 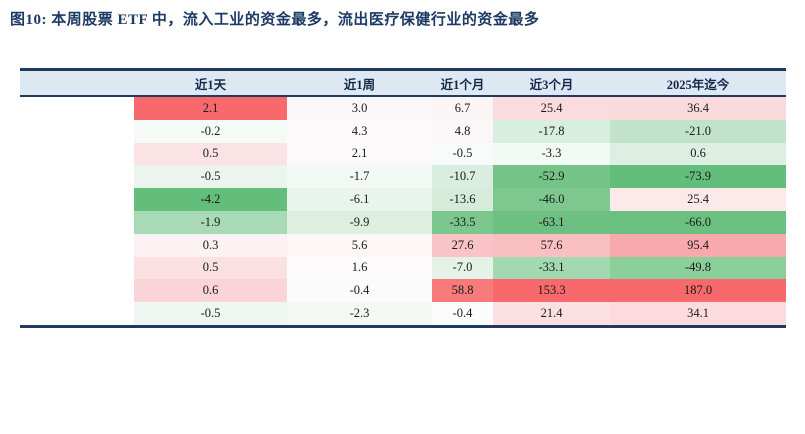 I want to click on heatmap-cell: 57.6, so click(x=551, y=245).